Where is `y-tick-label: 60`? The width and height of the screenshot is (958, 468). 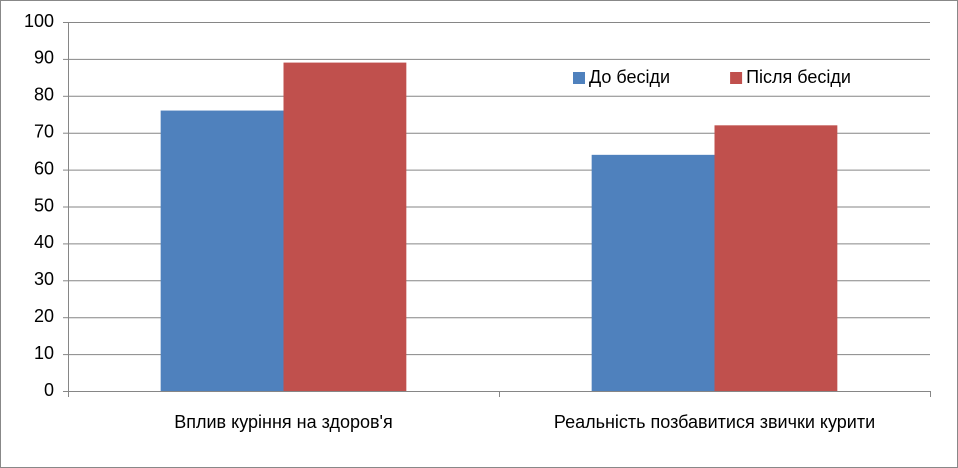
y-tick-label: 60 is located at coordinates (44, 168).